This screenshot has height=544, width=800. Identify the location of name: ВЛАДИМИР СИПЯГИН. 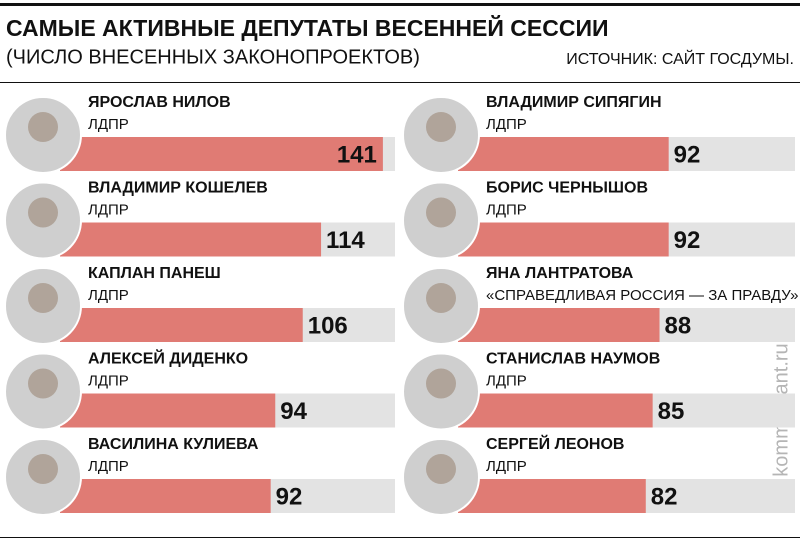
(574, 102).